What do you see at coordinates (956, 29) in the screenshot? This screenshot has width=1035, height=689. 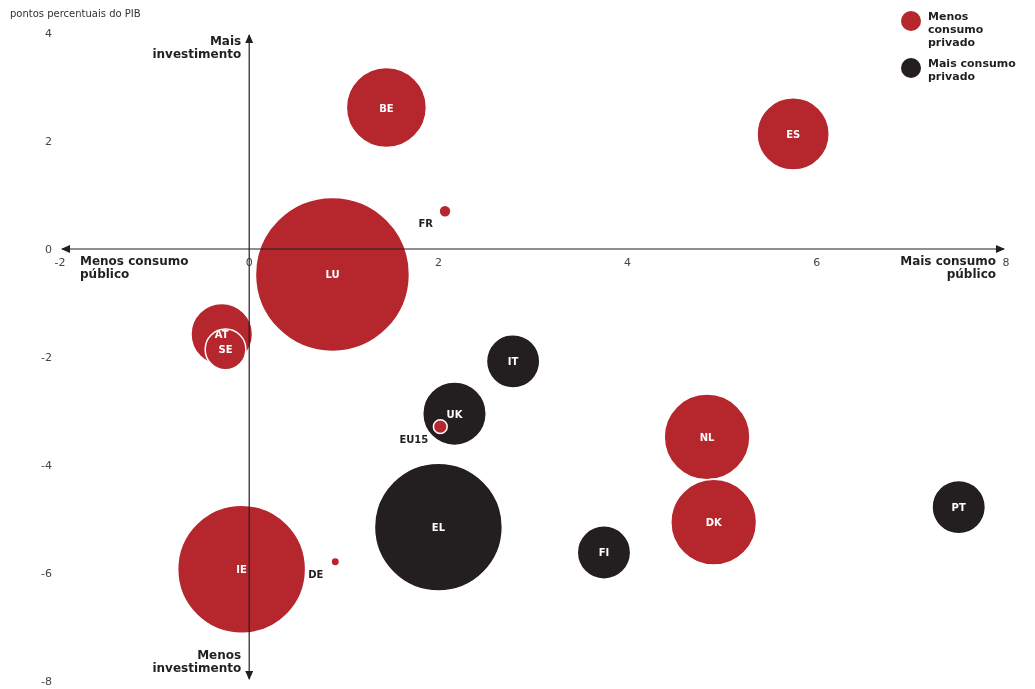 I see `legend-label: Menos consumo privado` at bounding box center [956, 29].